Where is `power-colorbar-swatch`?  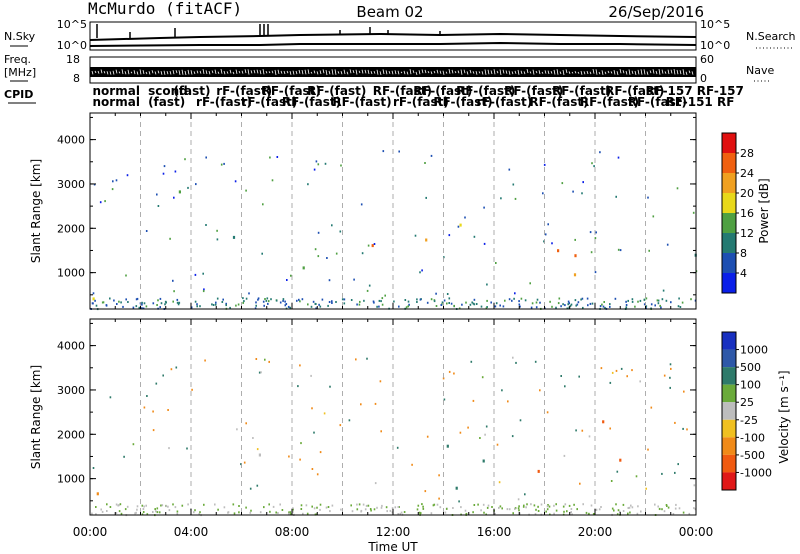
power-colorbar-swatch is located at coordinates (729, 183).